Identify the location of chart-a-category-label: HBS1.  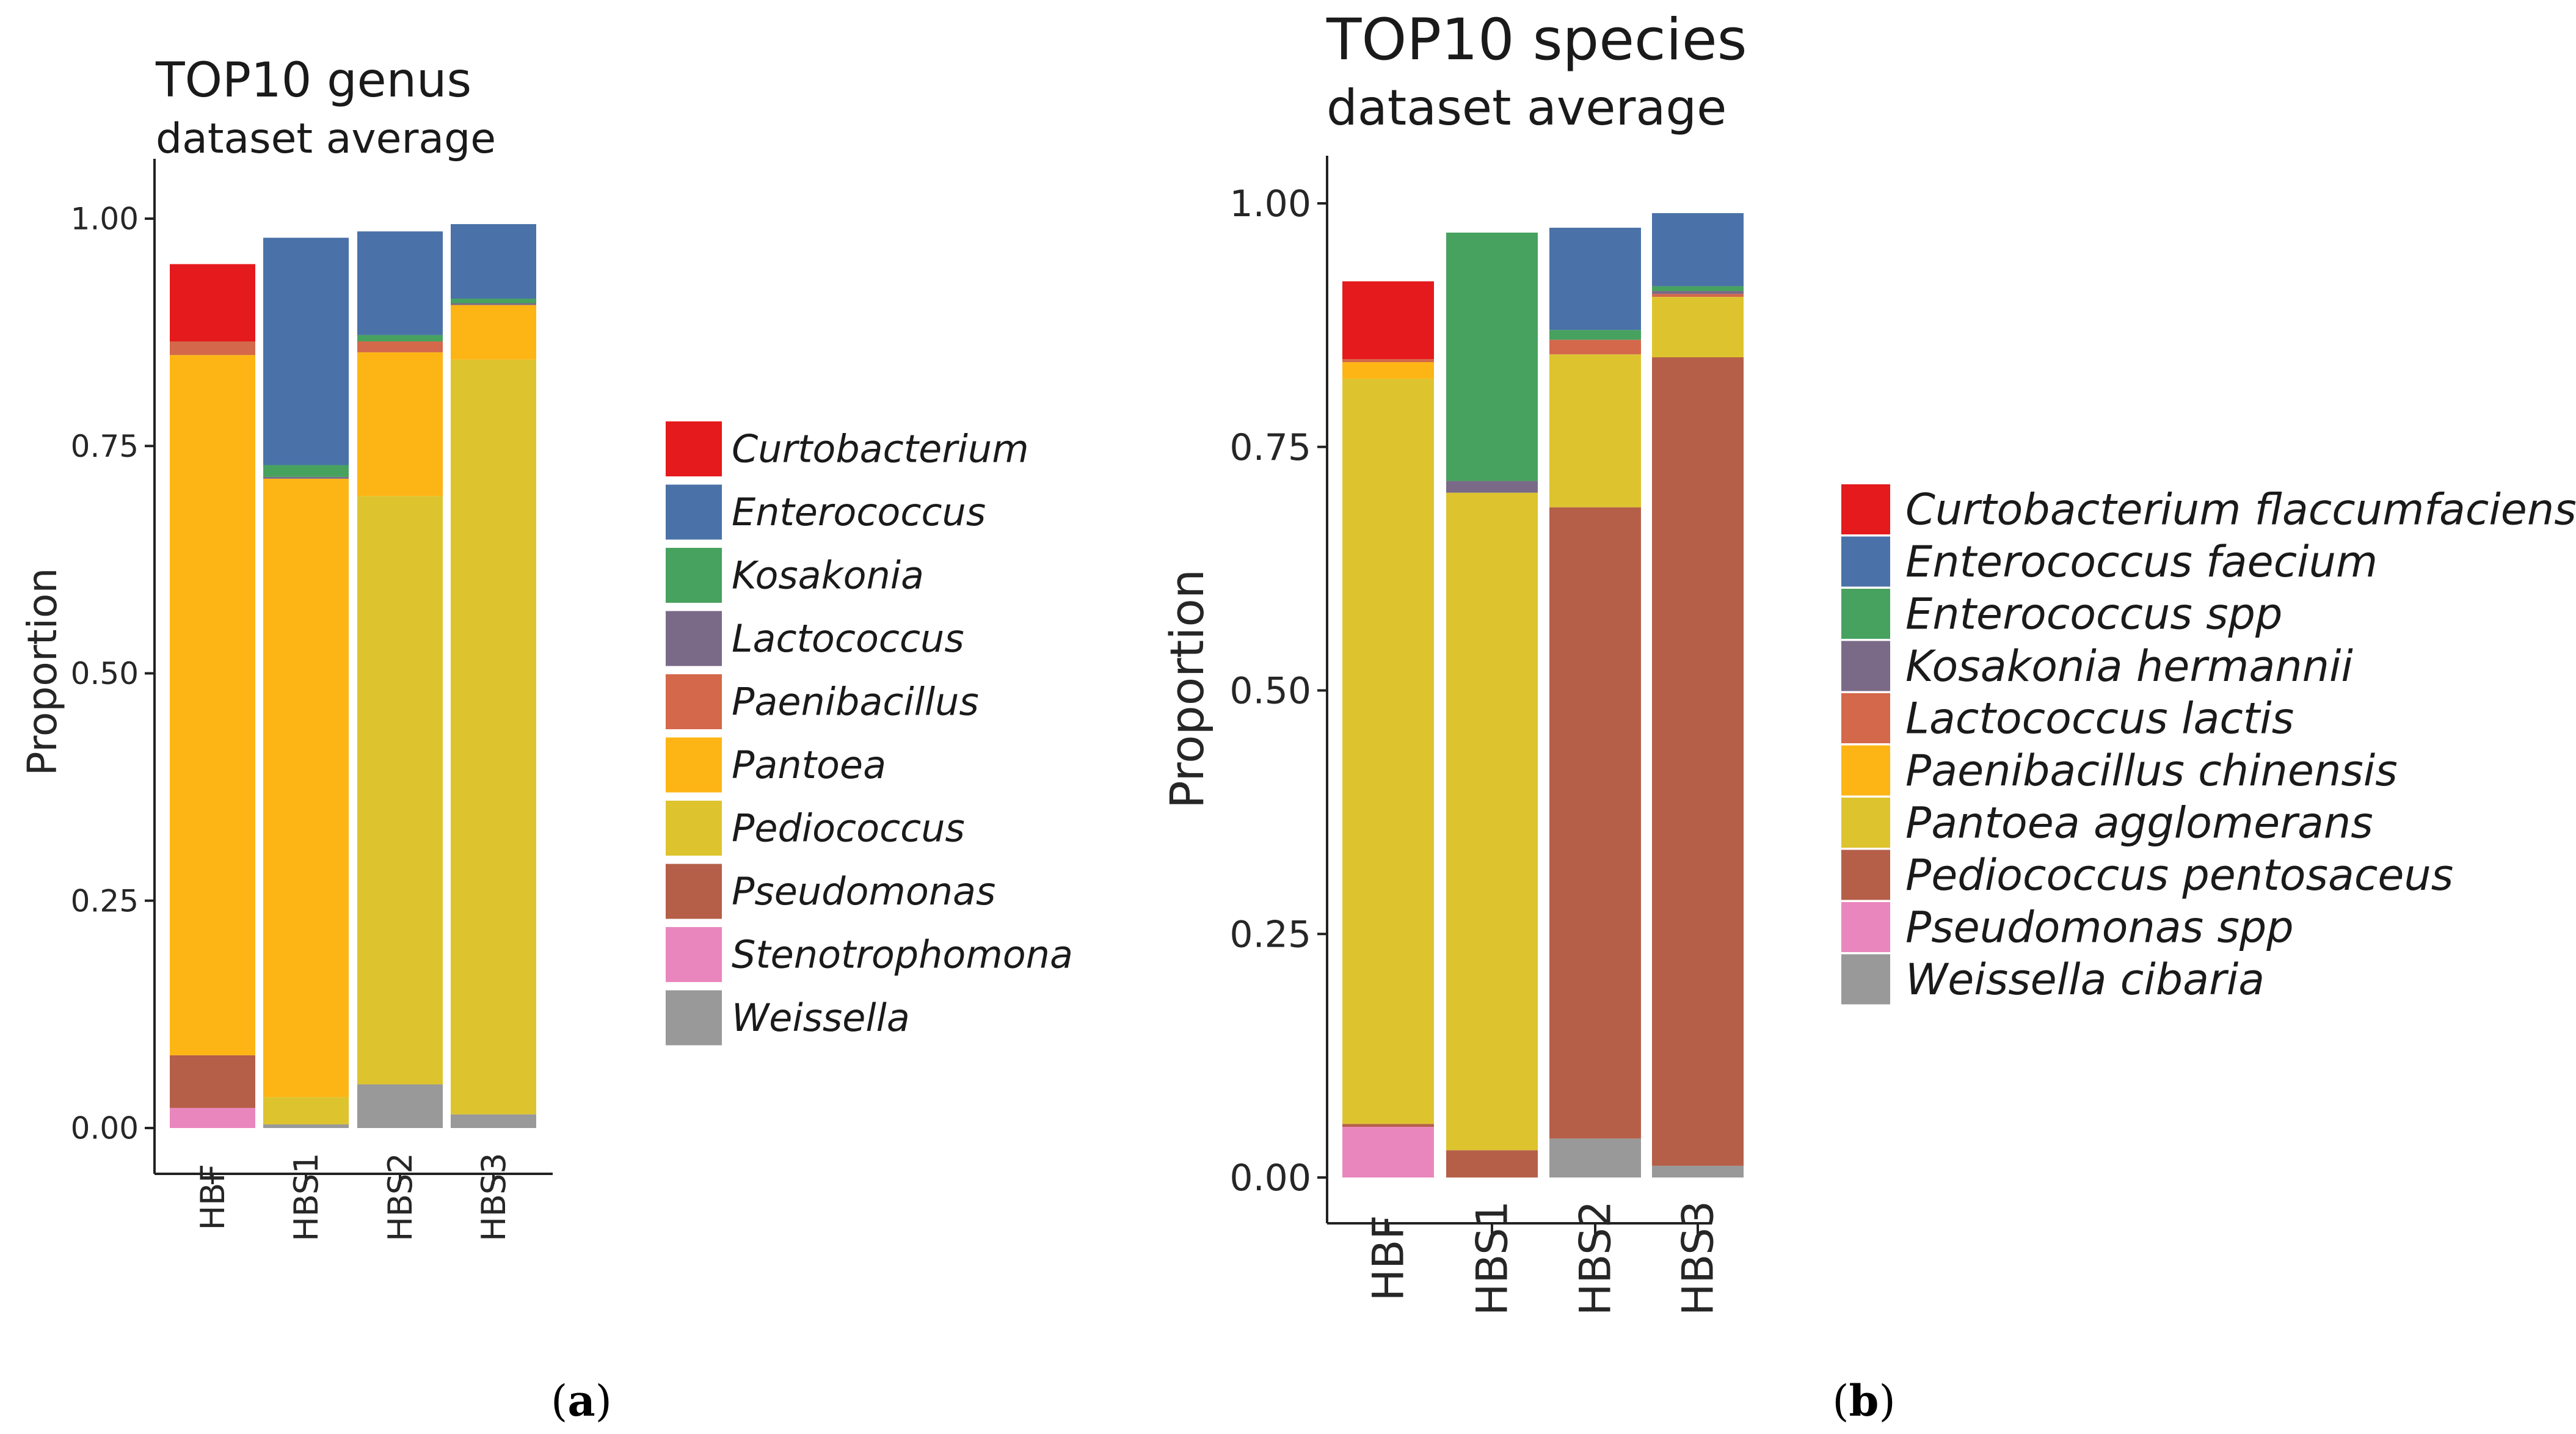
(306, 1196).